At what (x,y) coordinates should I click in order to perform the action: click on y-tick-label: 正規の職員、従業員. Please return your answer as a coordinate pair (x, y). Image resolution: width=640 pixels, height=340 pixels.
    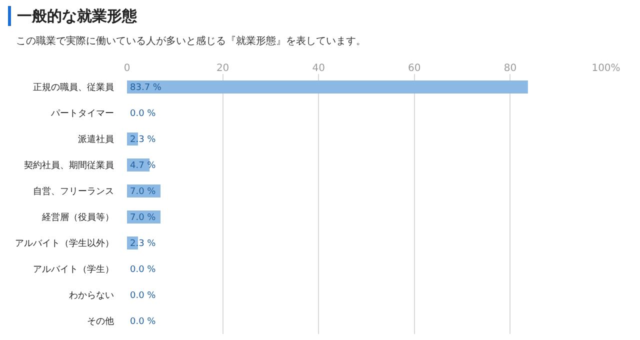
    Looking at the image, I should click on (73, 88).